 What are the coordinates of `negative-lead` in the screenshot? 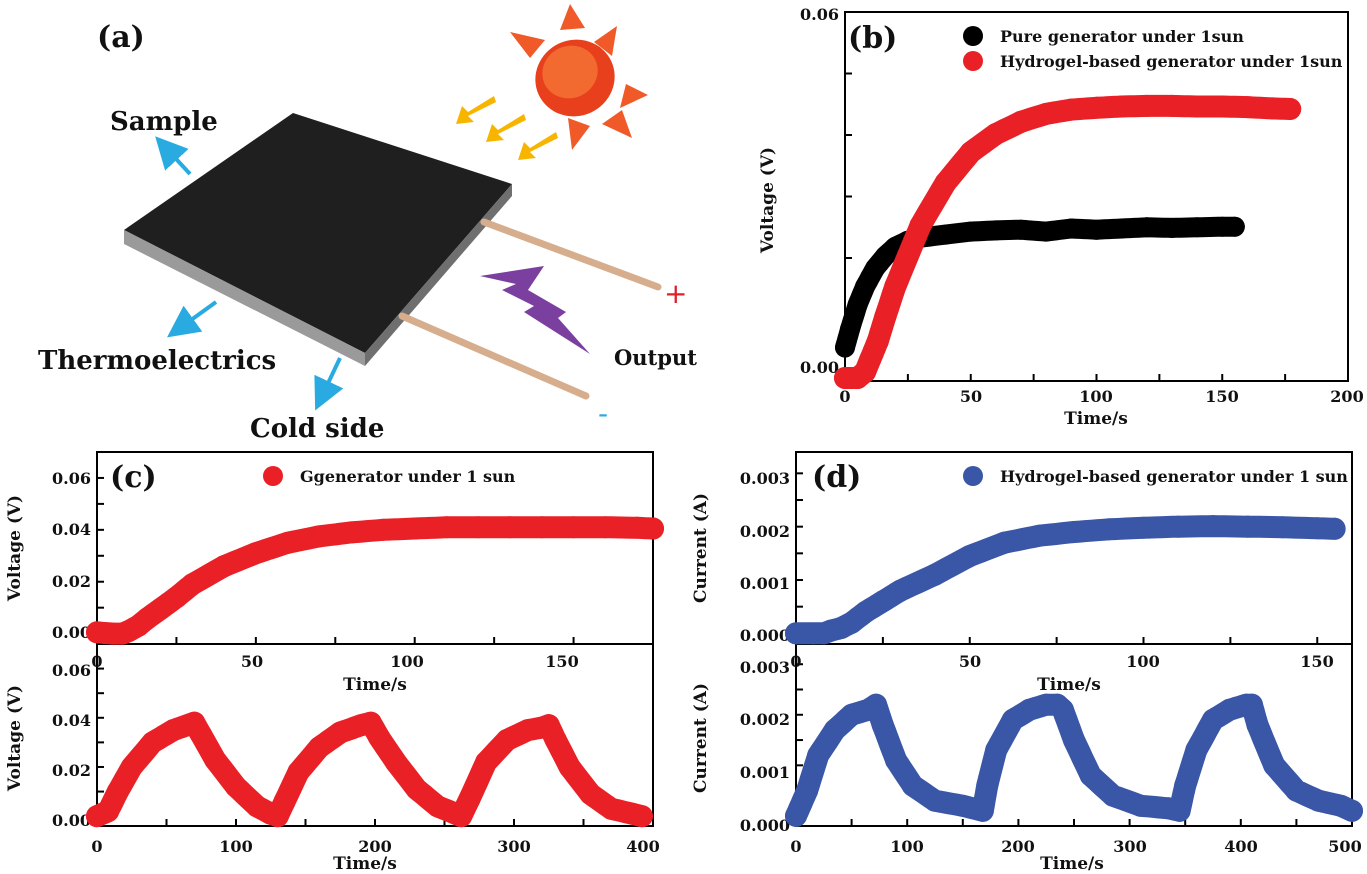 It's located at (494, 356).